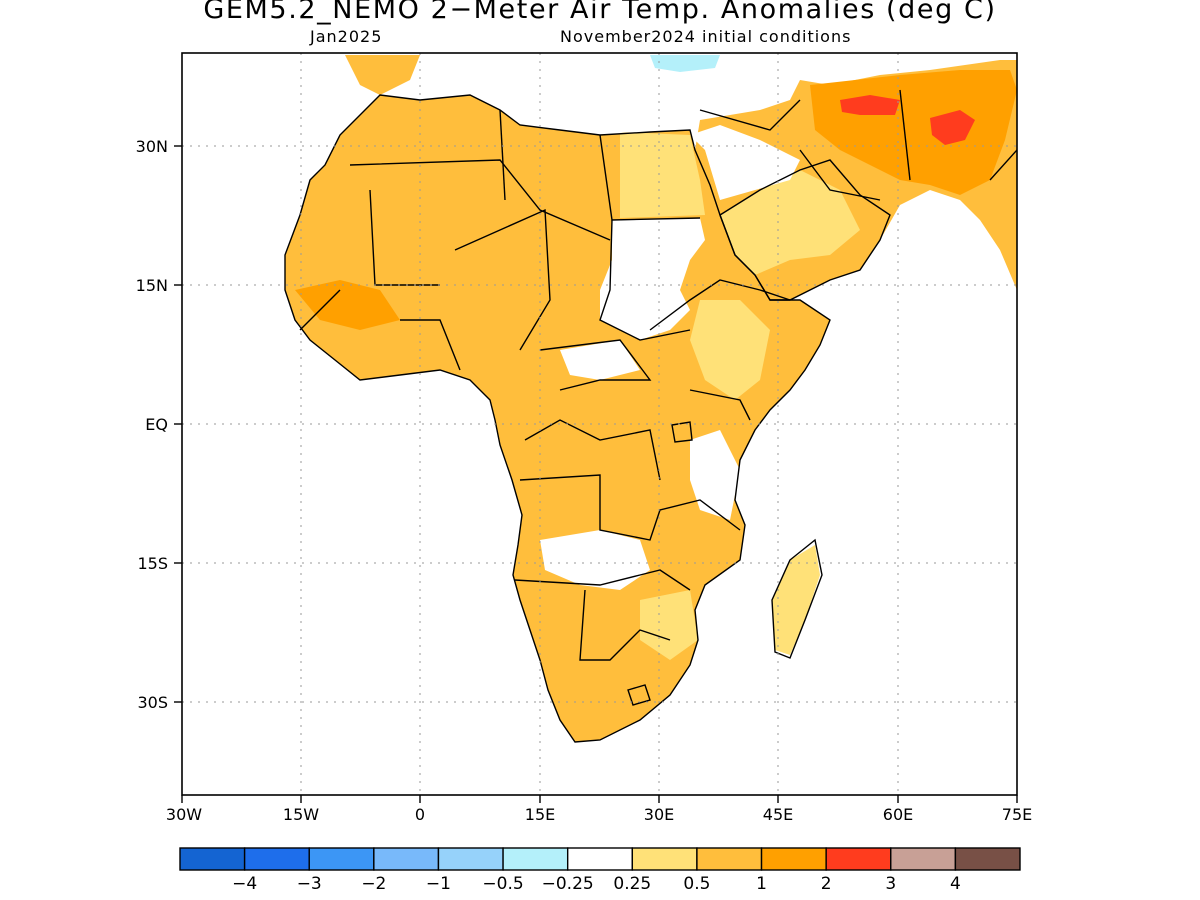  Describe the element at coordinates (438, 884) in the screenshot. I see `colorbar-label: −1` at that location.